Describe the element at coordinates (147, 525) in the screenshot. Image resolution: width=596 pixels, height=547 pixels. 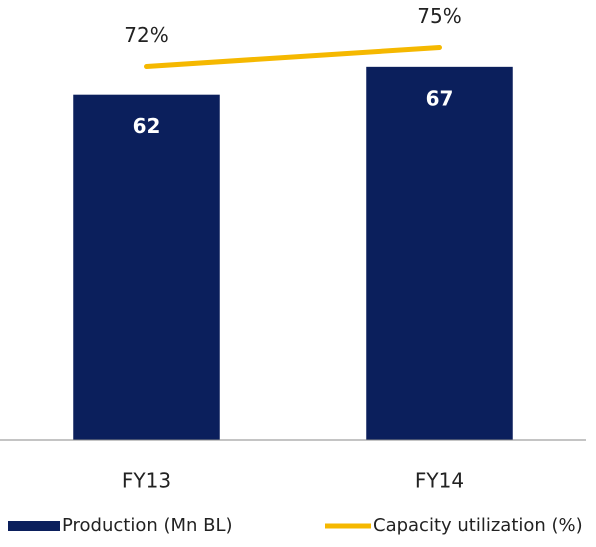
I see `legend-label: Production (Mn BL)` at that location.